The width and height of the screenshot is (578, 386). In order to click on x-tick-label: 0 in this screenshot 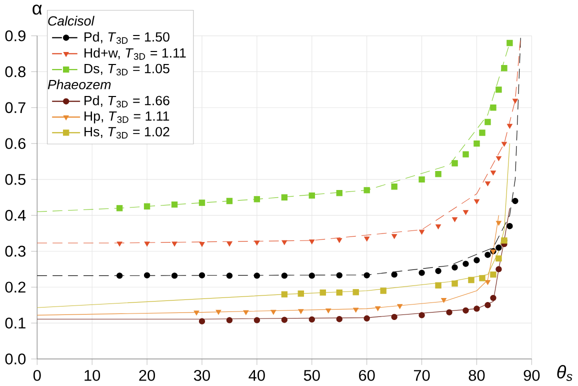, I will do `click(37, 376)`.